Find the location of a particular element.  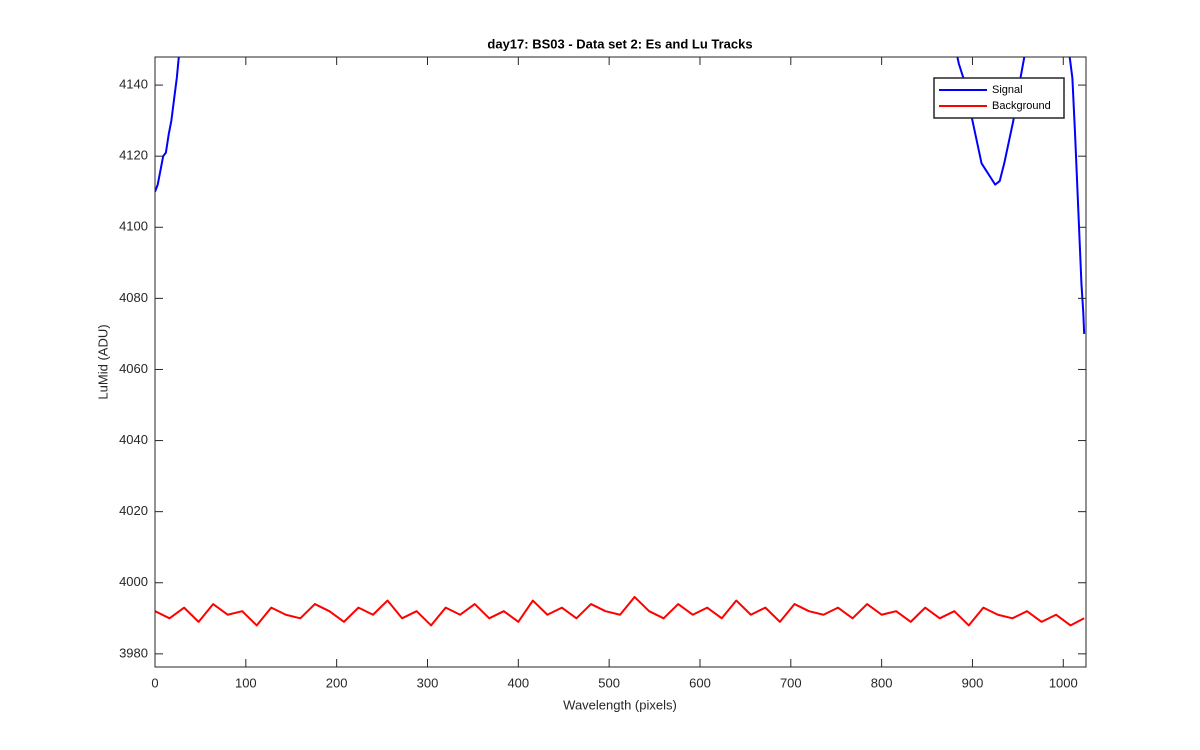

x-tick-label: 1000 is located at coordinates (1063, 682).